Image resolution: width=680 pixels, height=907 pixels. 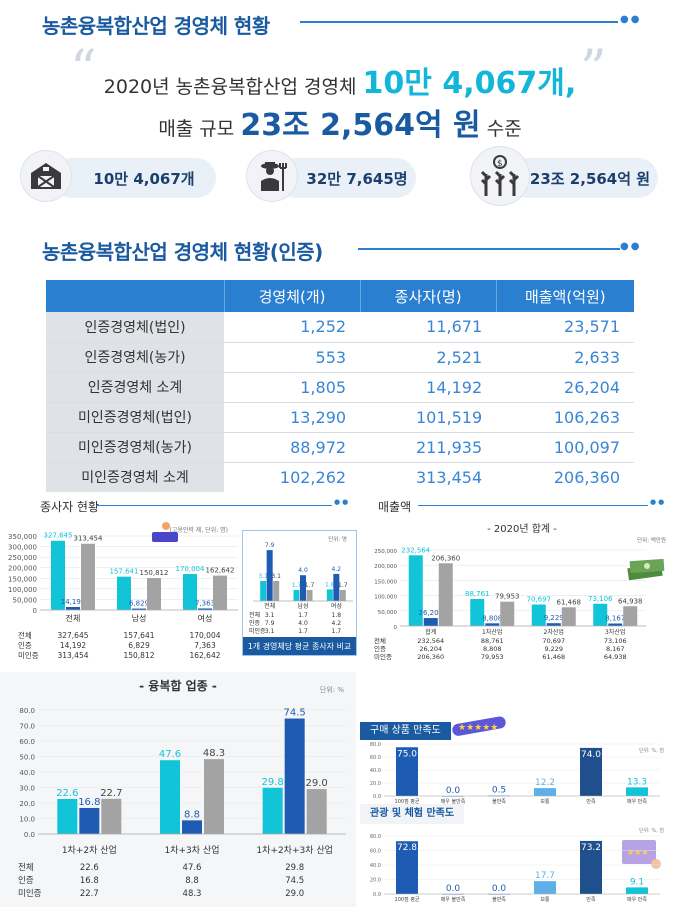 I want to click on sales-note: 단위: 백만원, so click(x=651, y=540).